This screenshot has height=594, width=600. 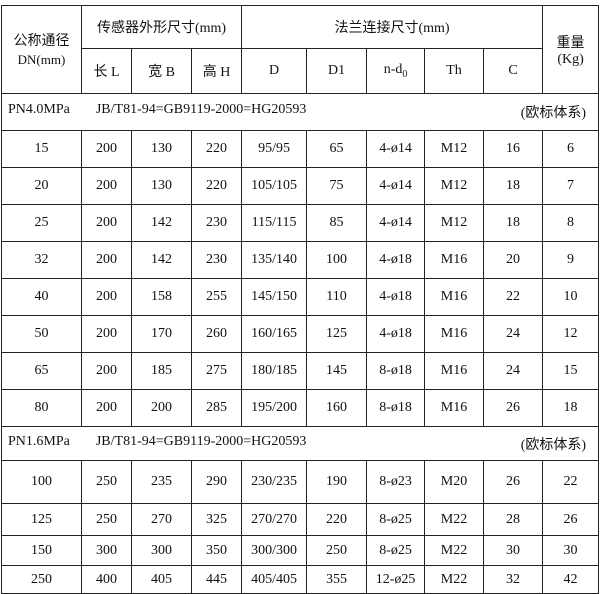 I want to click on table-row: 32 200 142 230 135/140 100 4-ø18 M16 20 9, so click(x=300, y=260).